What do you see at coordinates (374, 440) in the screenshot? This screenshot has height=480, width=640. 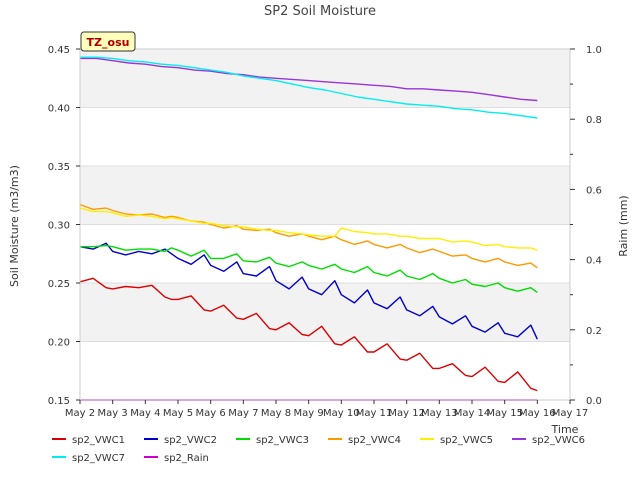 I see `legend-label: sp2_VWC4` at bounding box center [374, 440].